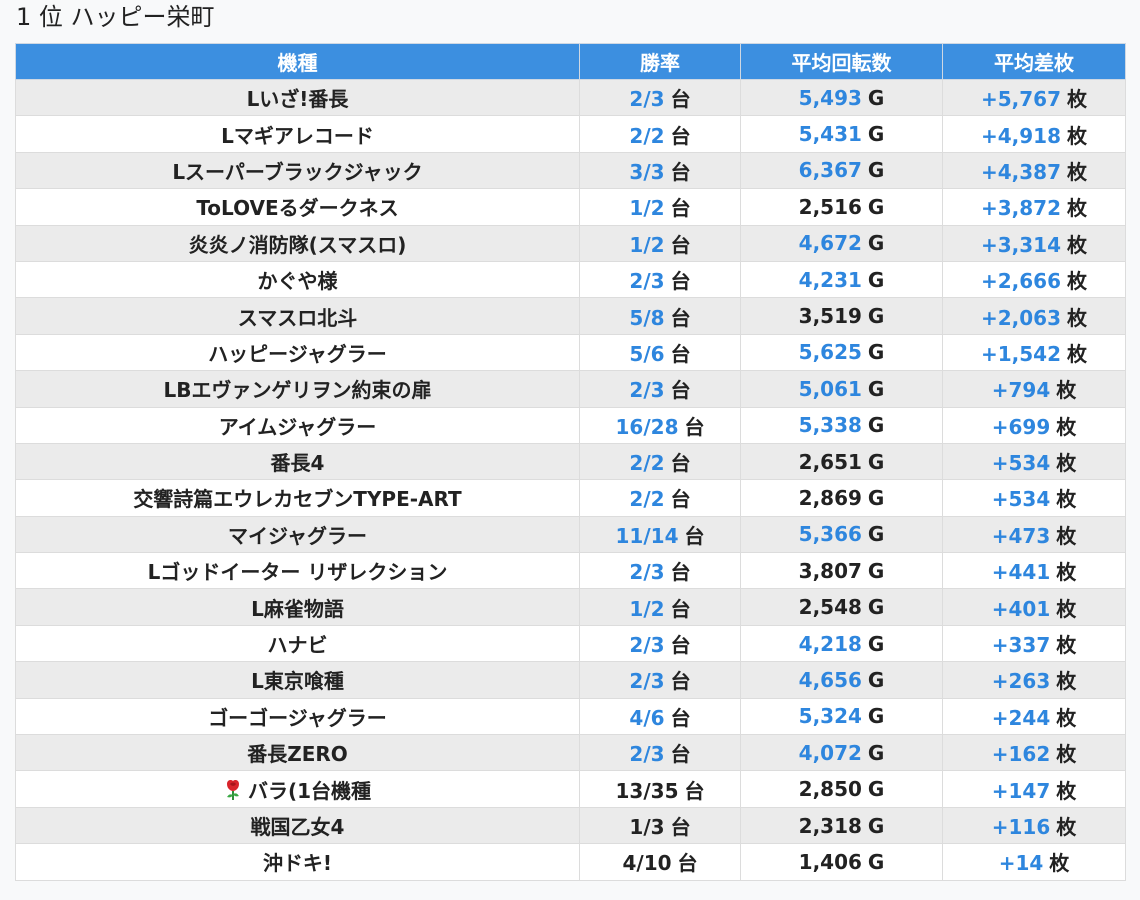  I want to click on avg-spins-cell: 2,869 G, so click(841, 498).